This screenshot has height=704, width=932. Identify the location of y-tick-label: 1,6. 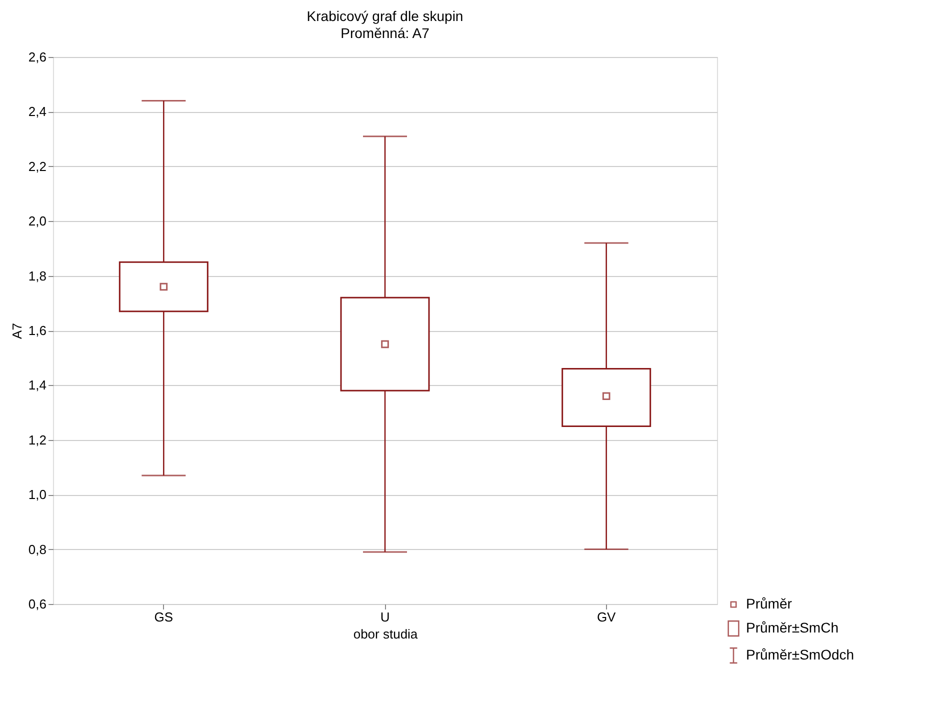
(37, 330).